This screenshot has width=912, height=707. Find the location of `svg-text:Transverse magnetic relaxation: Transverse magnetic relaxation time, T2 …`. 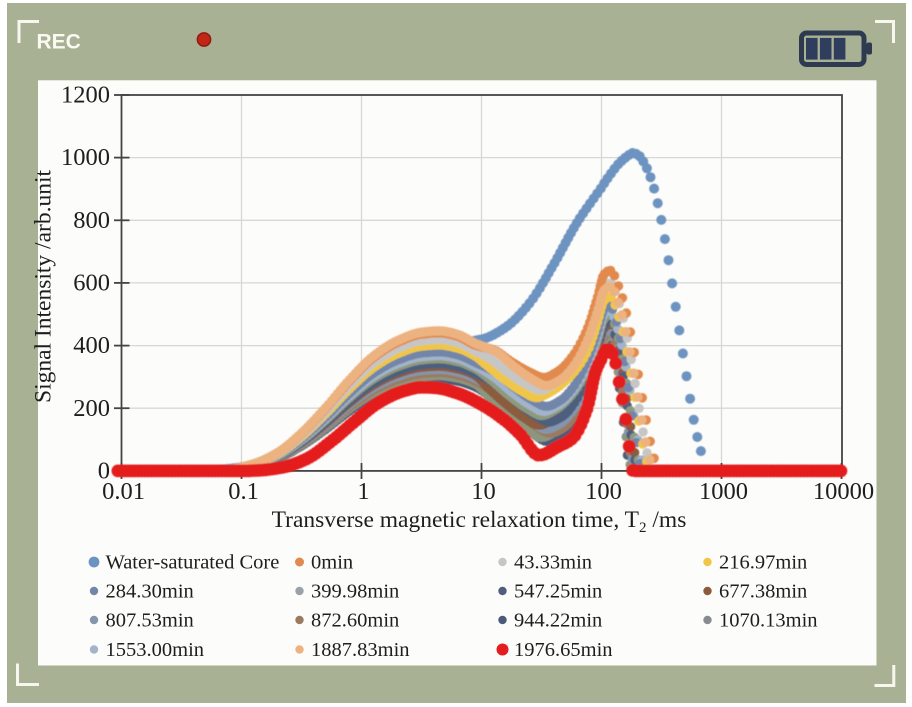

svg-text:Transverse magnetic relaxation: Transverse magnetic relaxation time, T2 … is located at coordinates (479, 521).